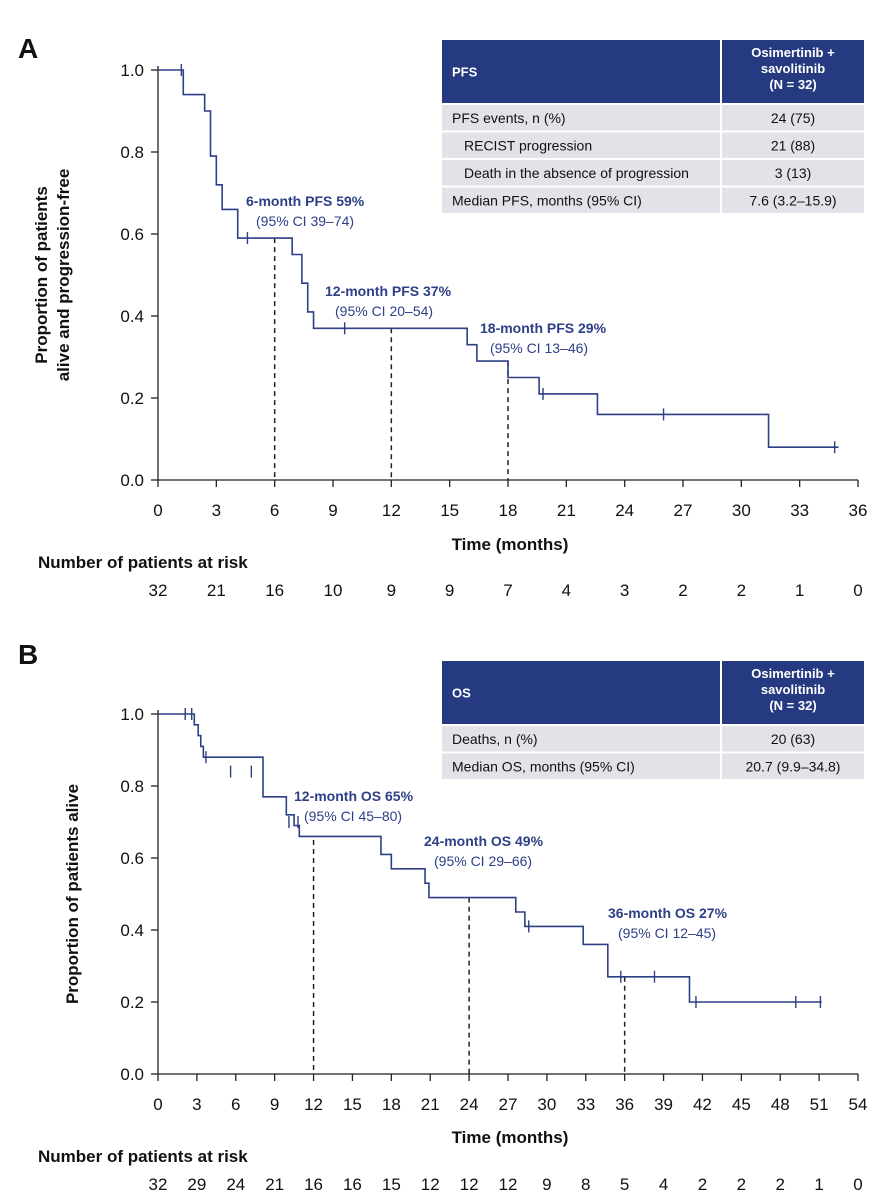  What do you see at coordinates (566, 510) in the screenshot?
I see `x-tick-label: 21` at bounding box center [566, 510].